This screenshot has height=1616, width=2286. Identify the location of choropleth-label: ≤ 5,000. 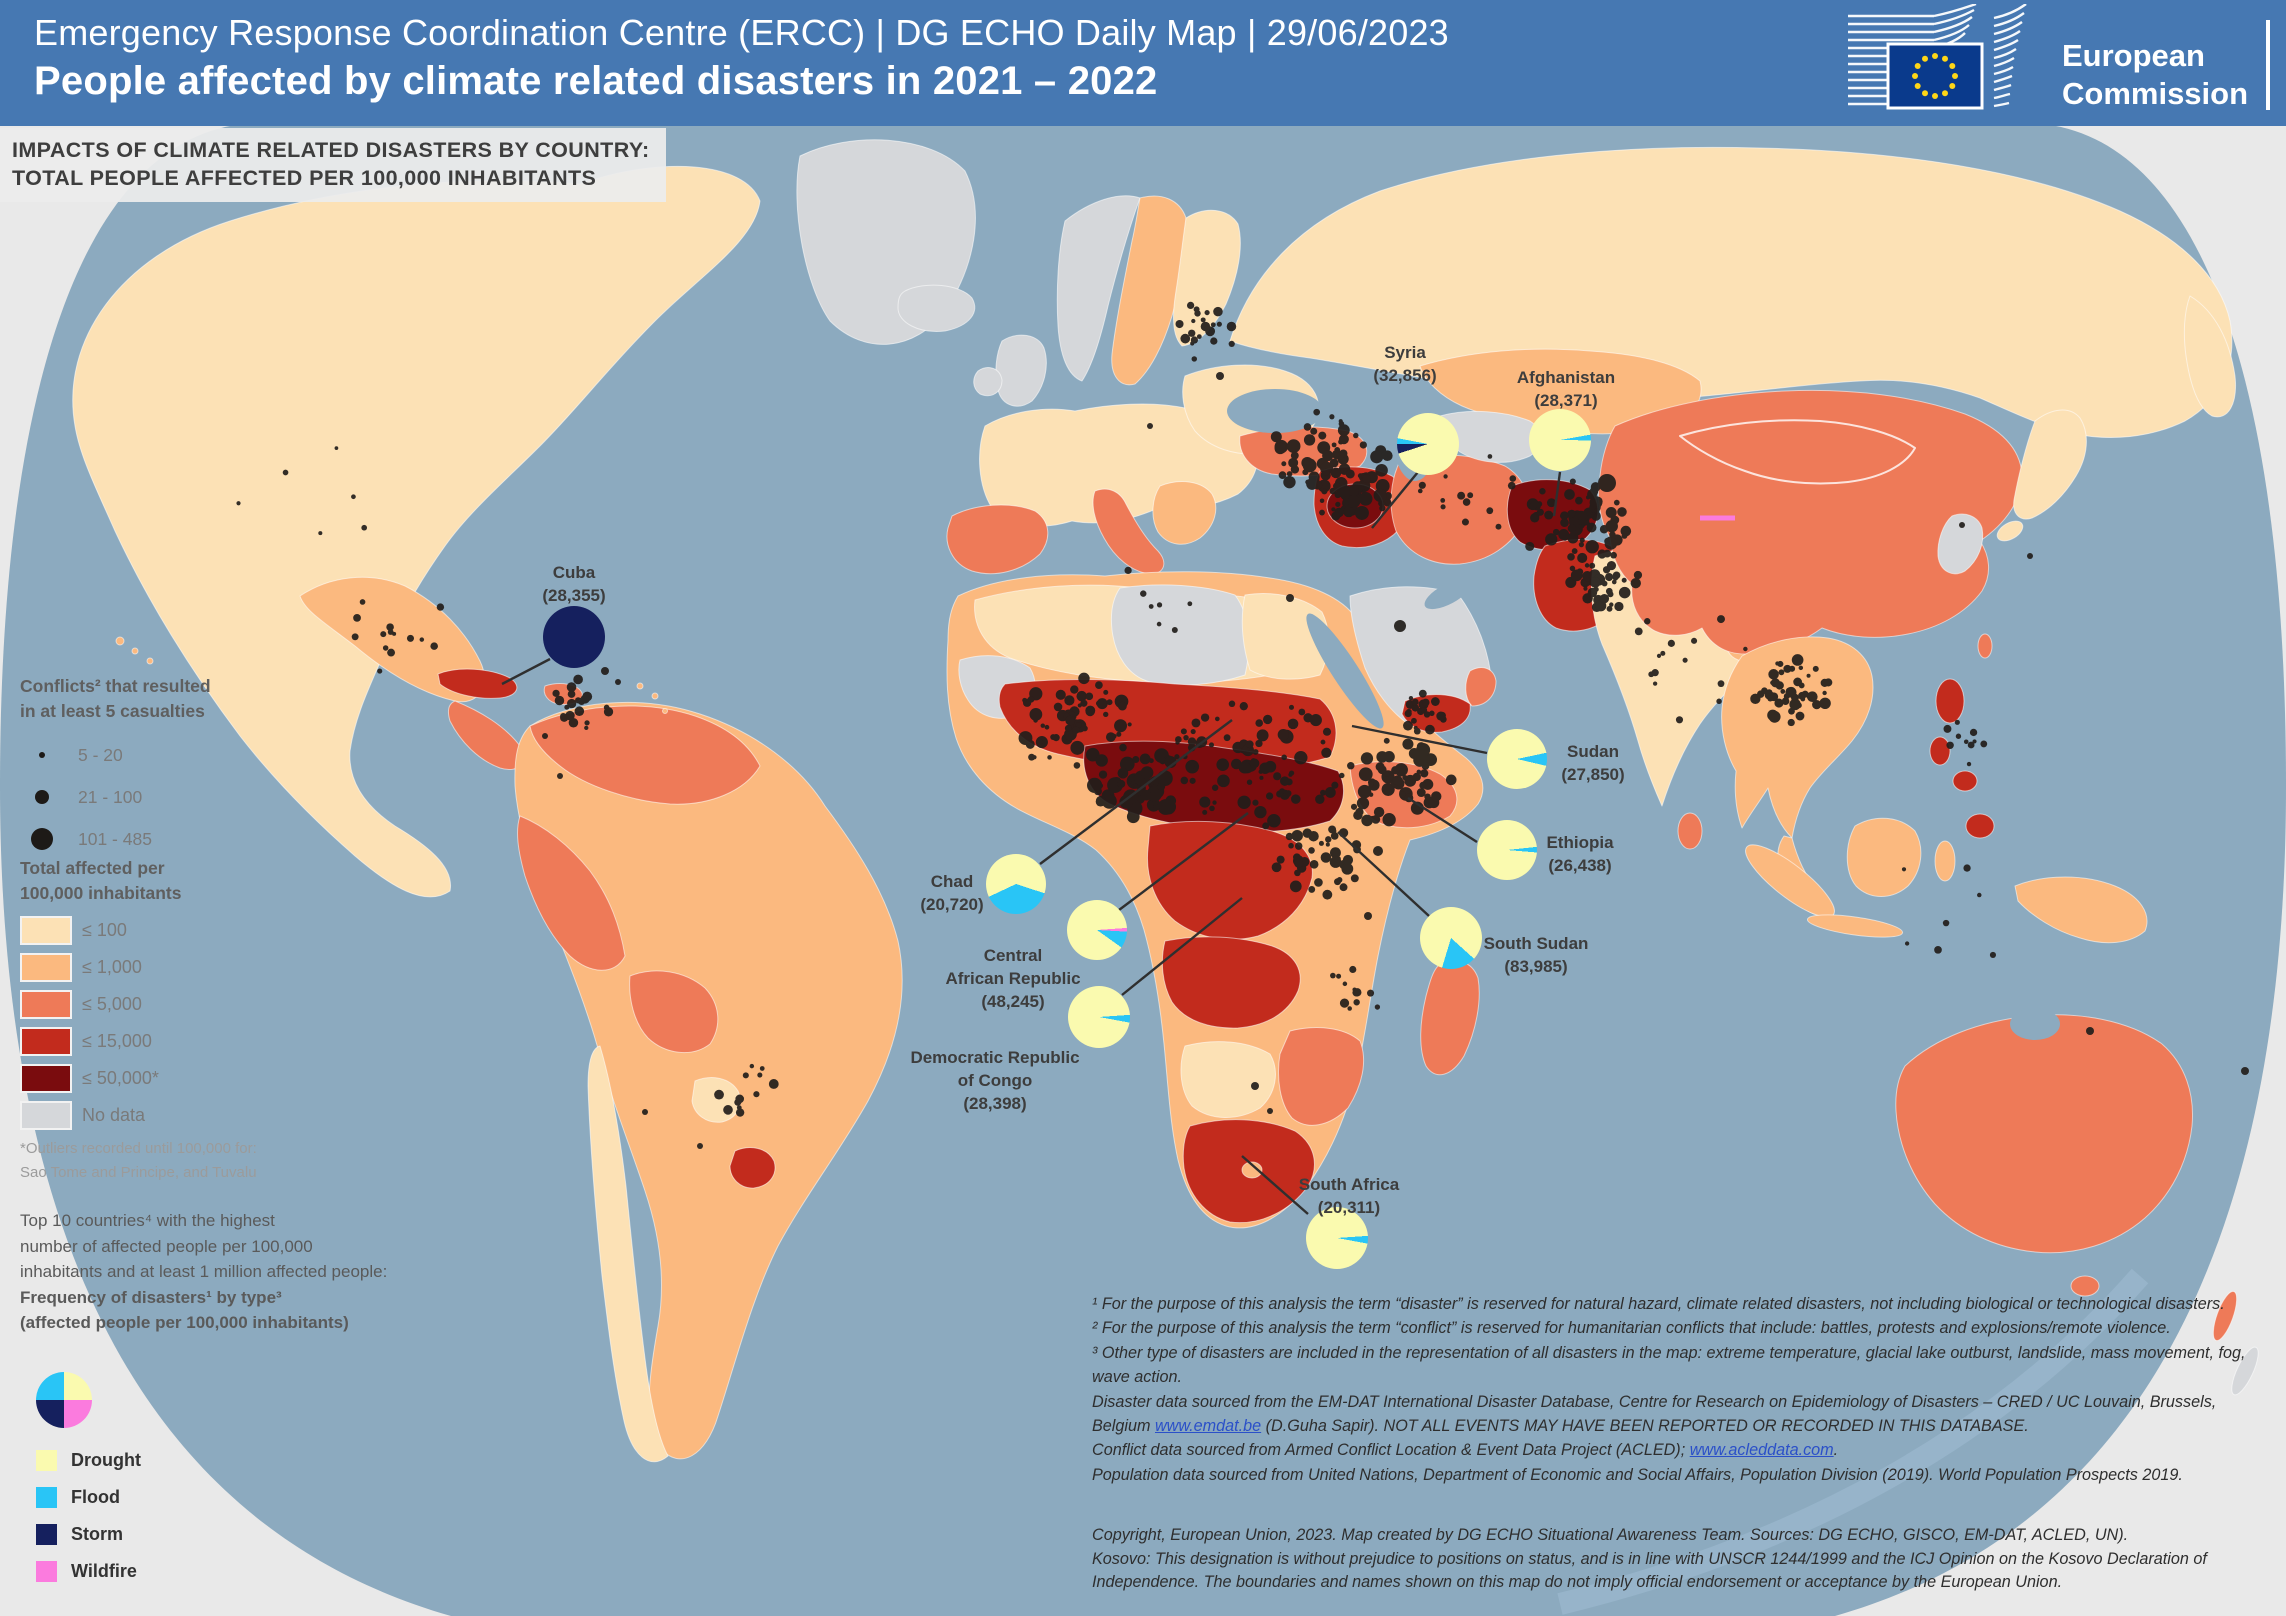
(112, 1004).